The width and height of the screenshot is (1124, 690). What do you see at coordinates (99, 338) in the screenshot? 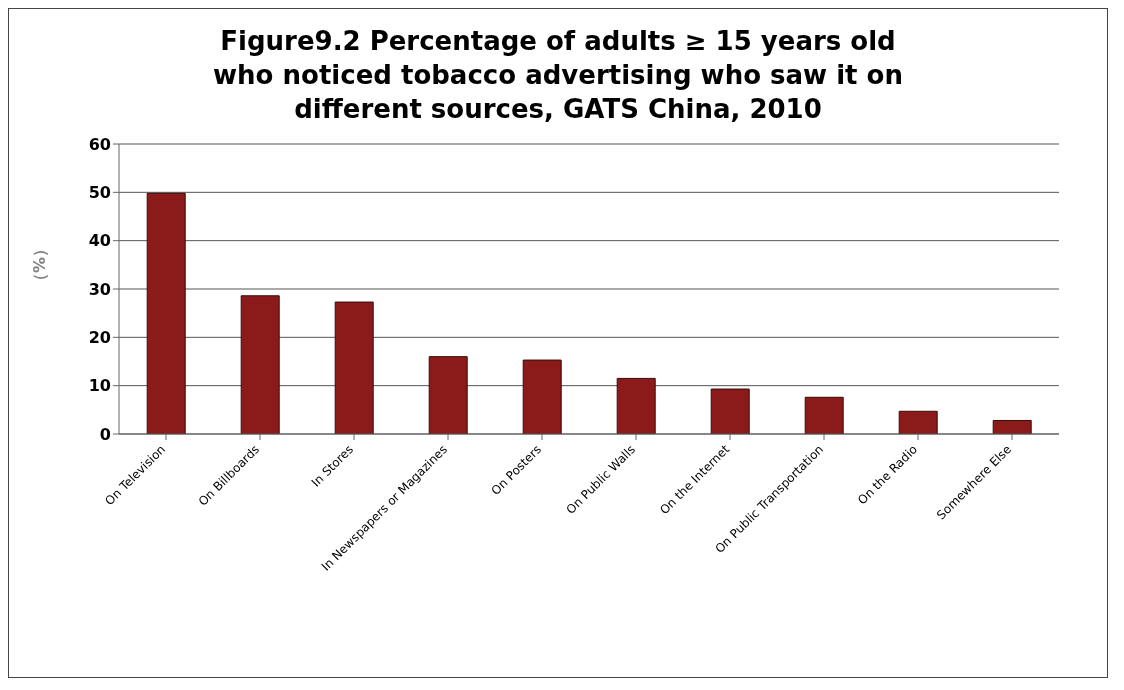
I see `y-tick-label: 20` at bounding box center [99, 338].